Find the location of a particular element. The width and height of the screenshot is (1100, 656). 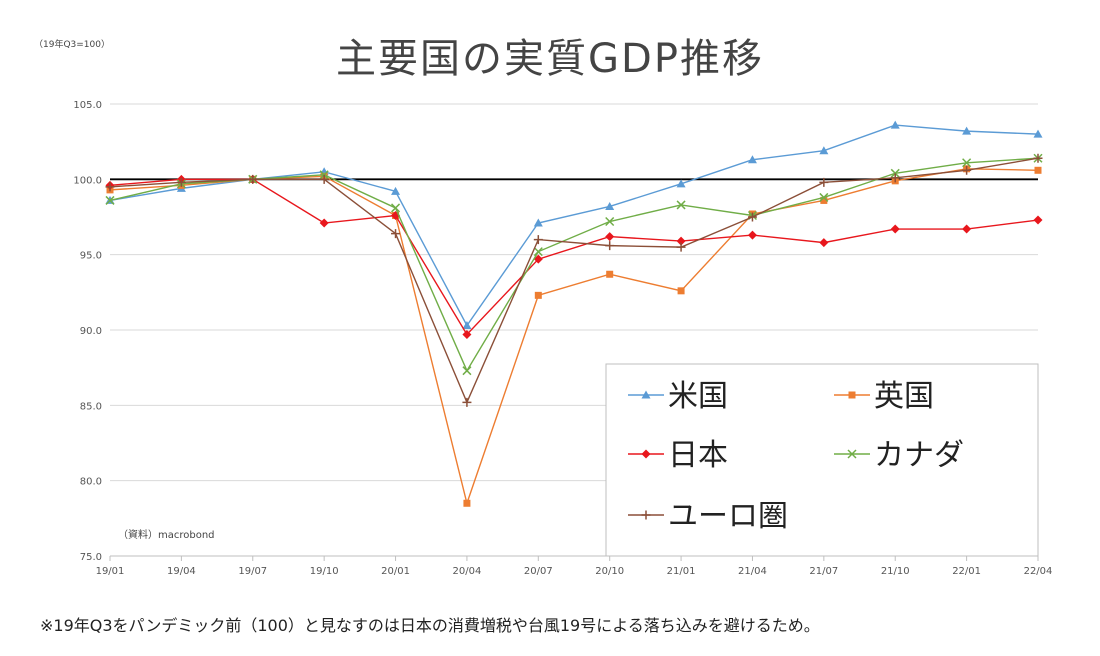

x-tick-label: 21/01 is located at coordinates (681, 571).